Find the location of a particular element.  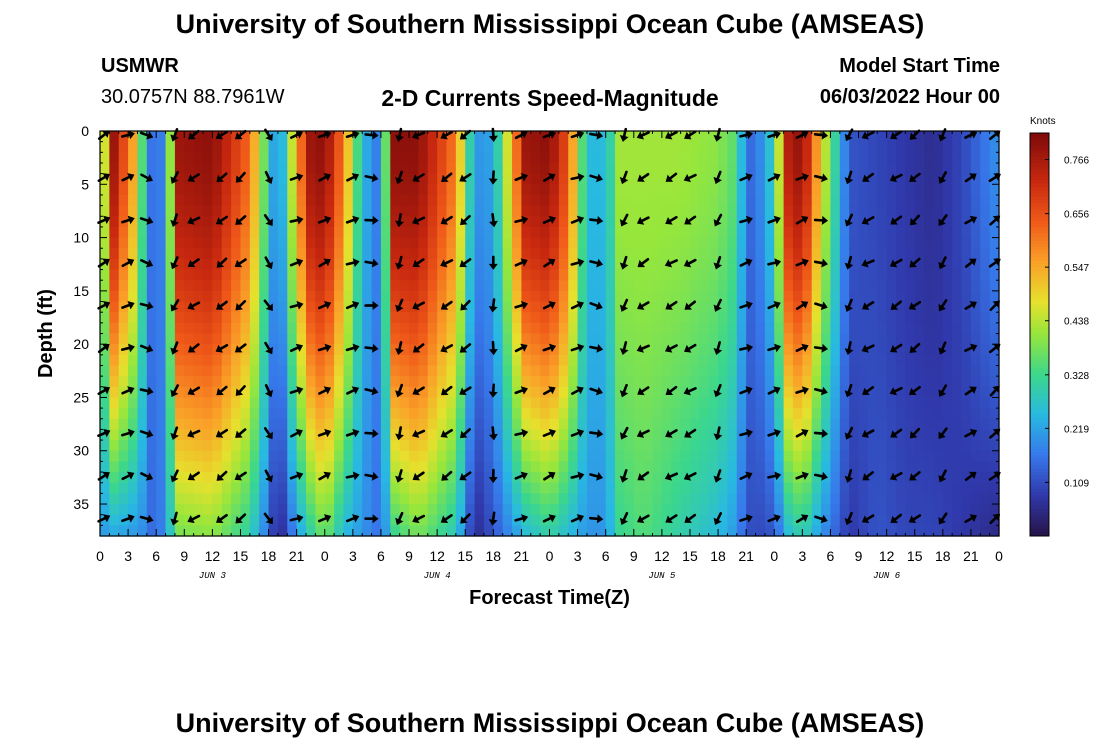

x-tick-label: 3 is located at coordinates (128, 556).